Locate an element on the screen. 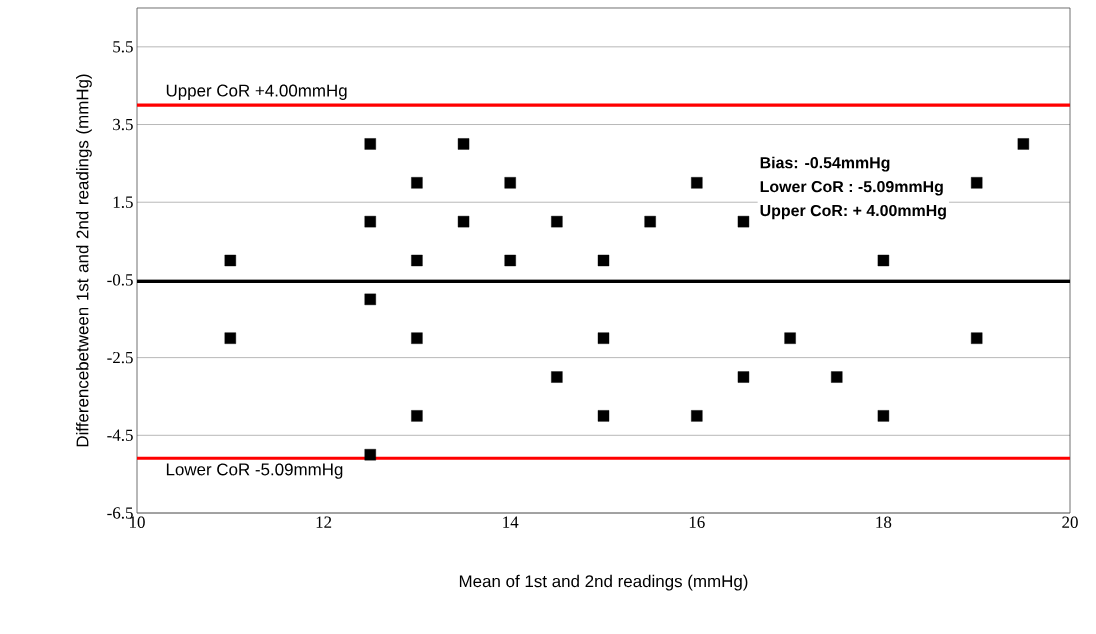  ref-line-label: Upper CoR +4.00mmHg is located at coordinates (256, 92).